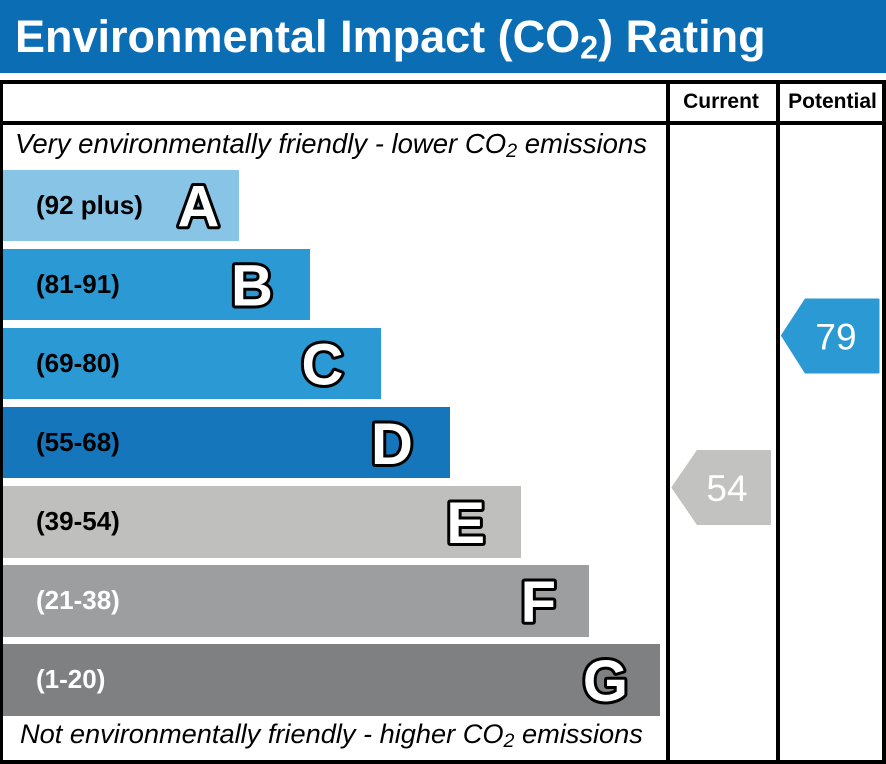 The height and width of the screenshot is (764, 886). What do you see at coordinates (538, 602) in the screenshot?
I see `svg-text: F` at bounding box center [538, 602].